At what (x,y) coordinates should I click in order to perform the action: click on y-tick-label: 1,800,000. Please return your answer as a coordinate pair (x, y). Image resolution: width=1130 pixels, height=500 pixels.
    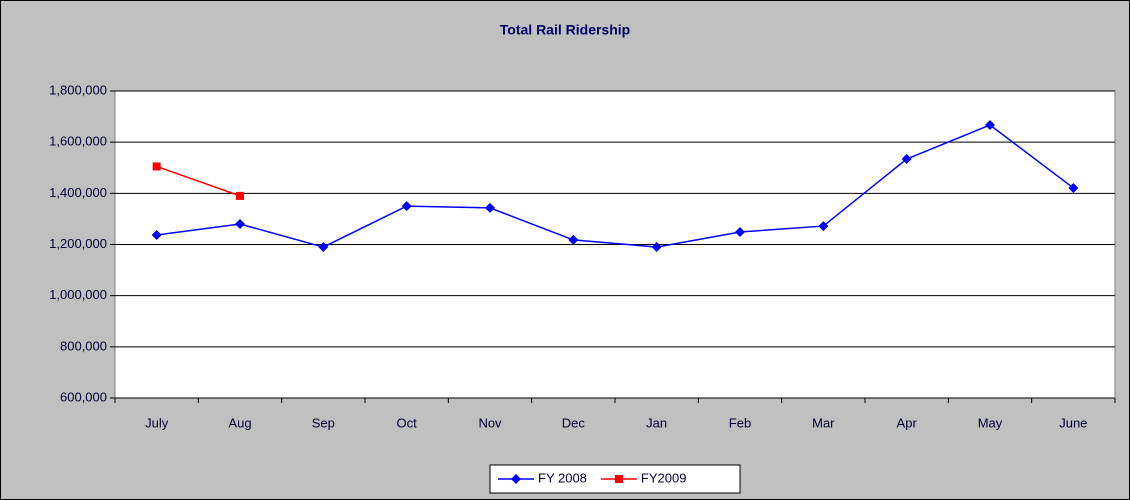
    Looking at the image, I should click on (78, 89).